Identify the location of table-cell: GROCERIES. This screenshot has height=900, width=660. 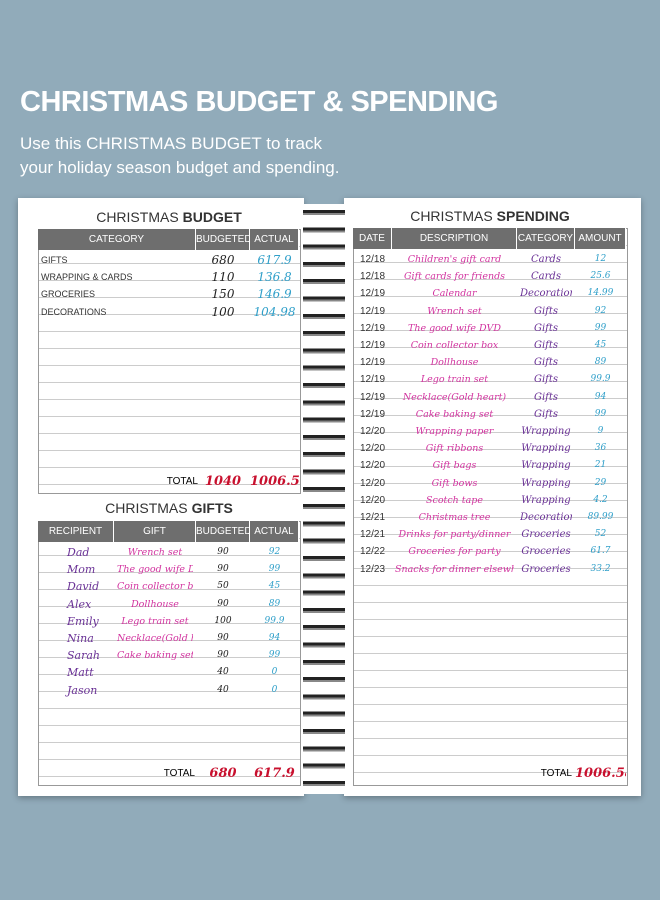
(68, 294).